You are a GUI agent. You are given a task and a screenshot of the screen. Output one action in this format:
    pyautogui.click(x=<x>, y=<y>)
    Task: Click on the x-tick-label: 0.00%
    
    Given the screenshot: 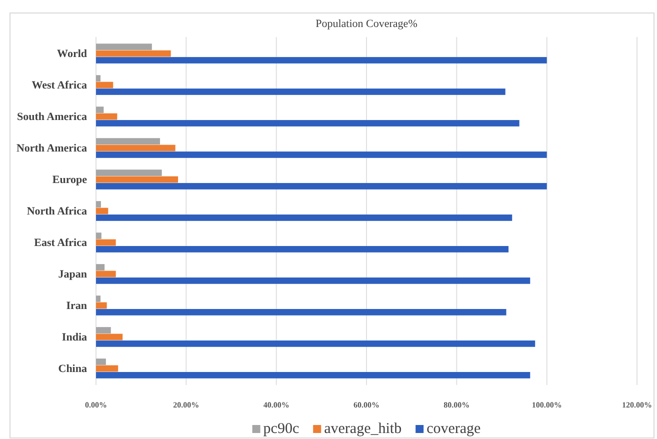 What is the action you would take?
    pyautogui.click(x=96, y=405)
    